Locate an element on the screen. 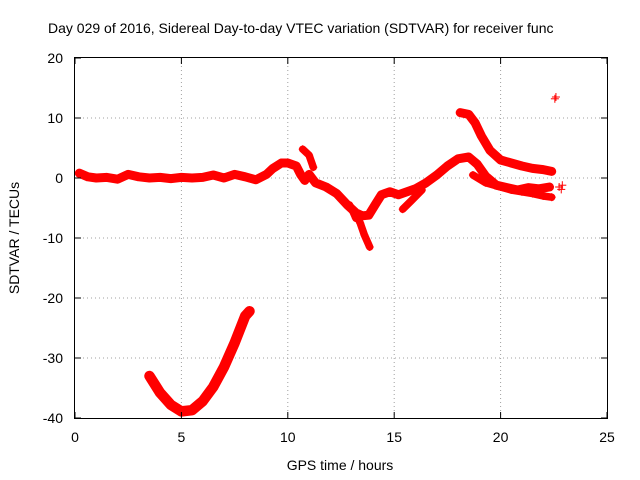 The image size is (640, 480). x-tick-label: 10 is located at coordinates (288, 437).